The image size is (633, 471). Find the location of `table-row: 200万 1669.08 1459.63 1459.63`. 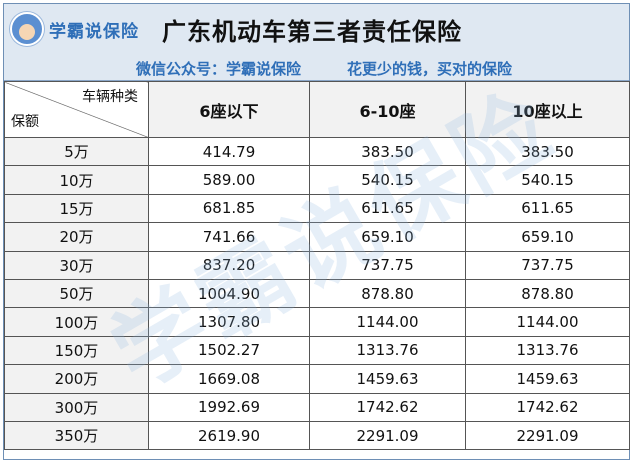

table-row: 200万 1669.08 1459.63 1459.63 is located at coordinates (317, 379).